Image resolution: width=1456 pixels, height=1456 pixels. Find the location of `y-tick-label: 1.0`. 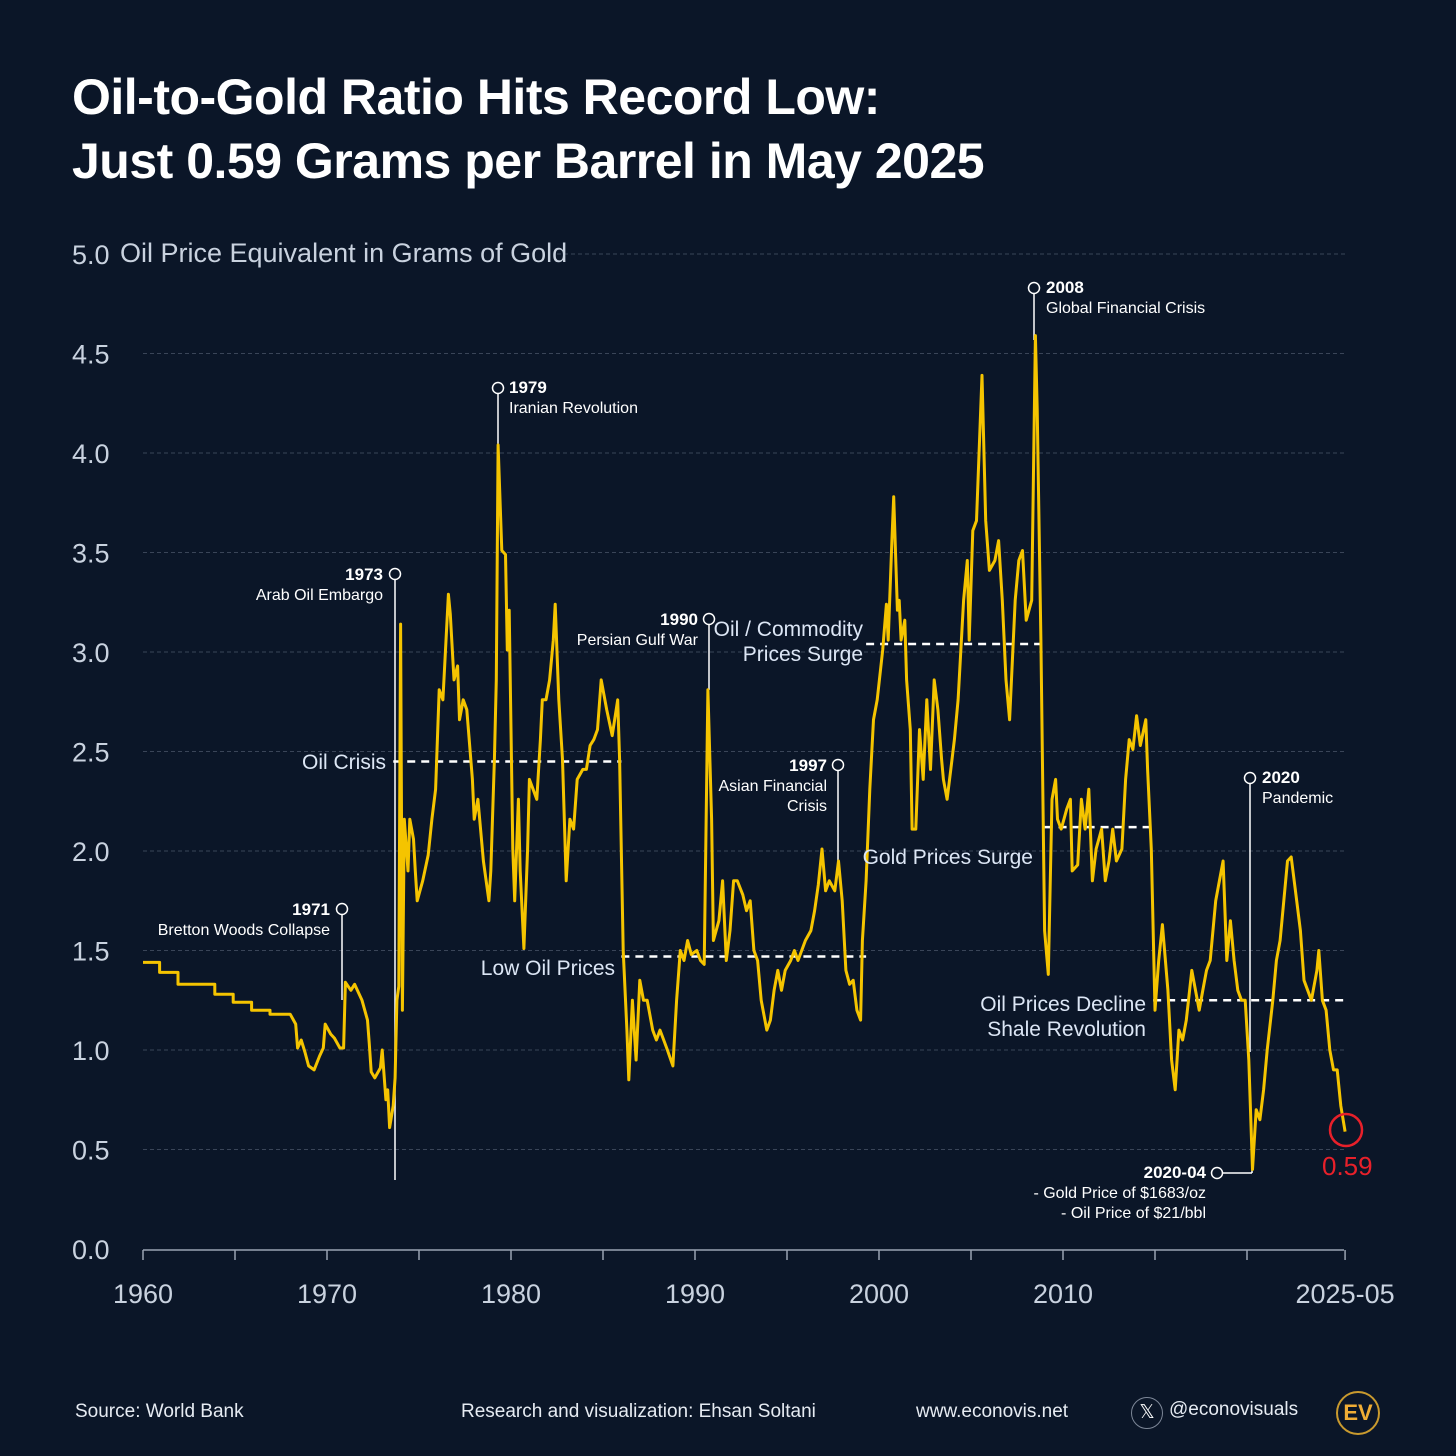

y-tick-label: 1.0 is located at coordinates (91, 1051).